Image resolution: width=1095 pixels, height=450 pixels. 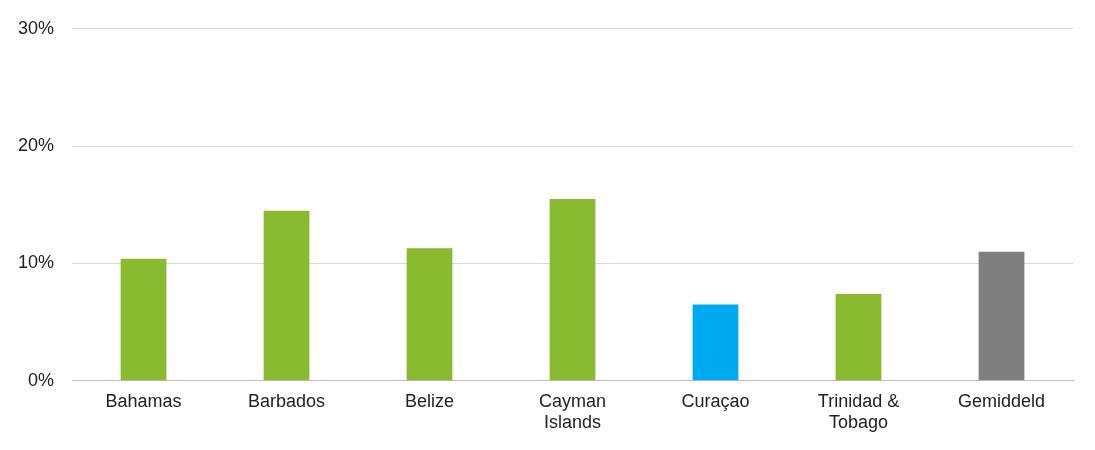 What do you see at coordinates (573, 411) in the screenshot?
I see `x-tick-label: Cayman Islands` at bounding box center [573, 411].